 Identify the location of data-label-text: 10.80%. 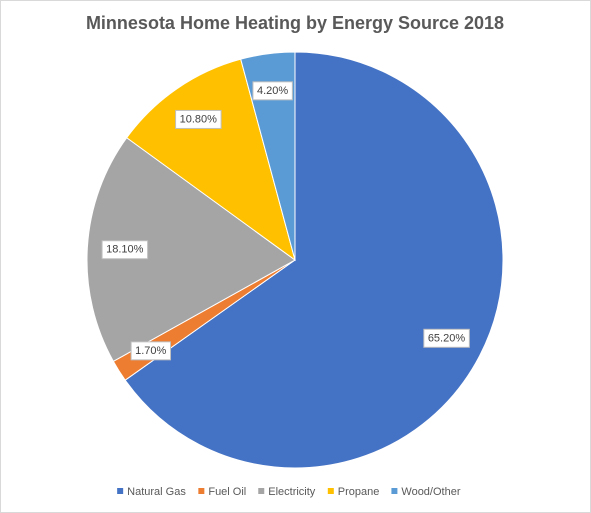
(199, 119).